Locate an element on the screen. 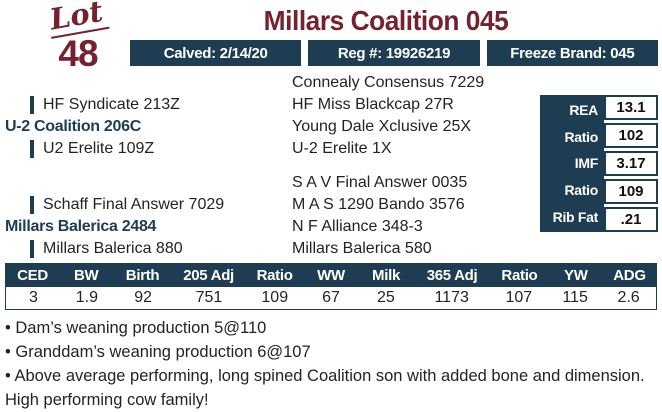  granddam-name: Millars Balerica 880 is located at coordinates (113, 248).